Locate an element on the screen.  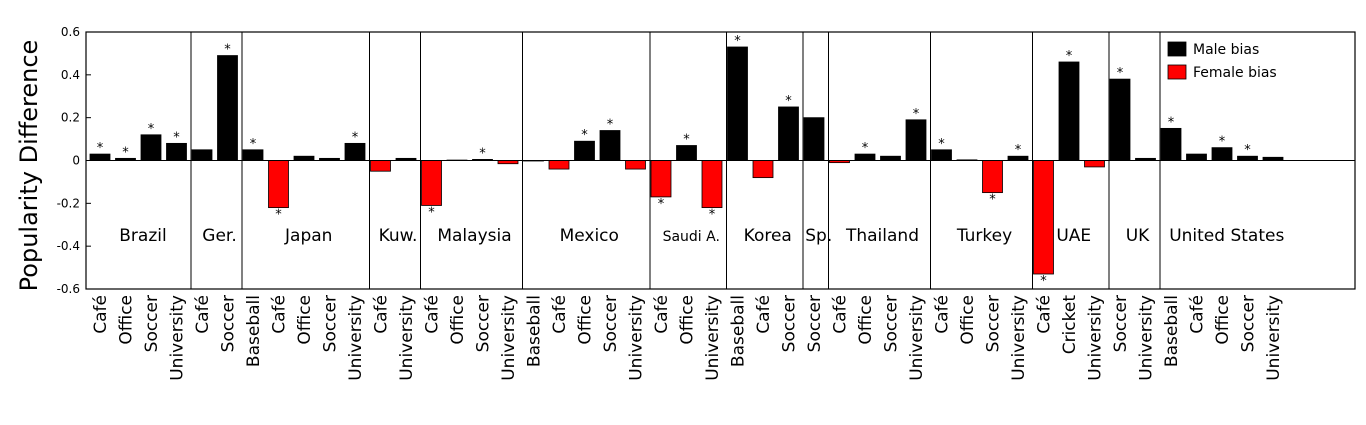
group-label: Korea is located at coordinates (768, 236).